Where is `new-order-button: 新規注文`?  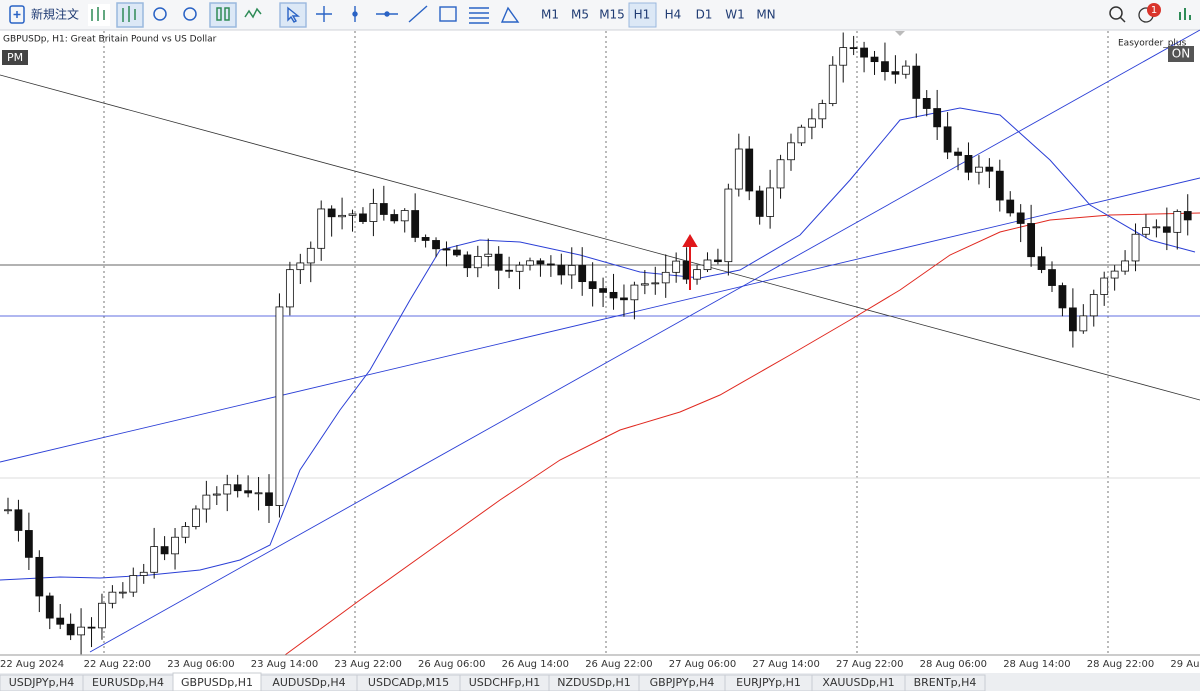
new-order-button: 新規注文 is located at coordinates (44, 14).